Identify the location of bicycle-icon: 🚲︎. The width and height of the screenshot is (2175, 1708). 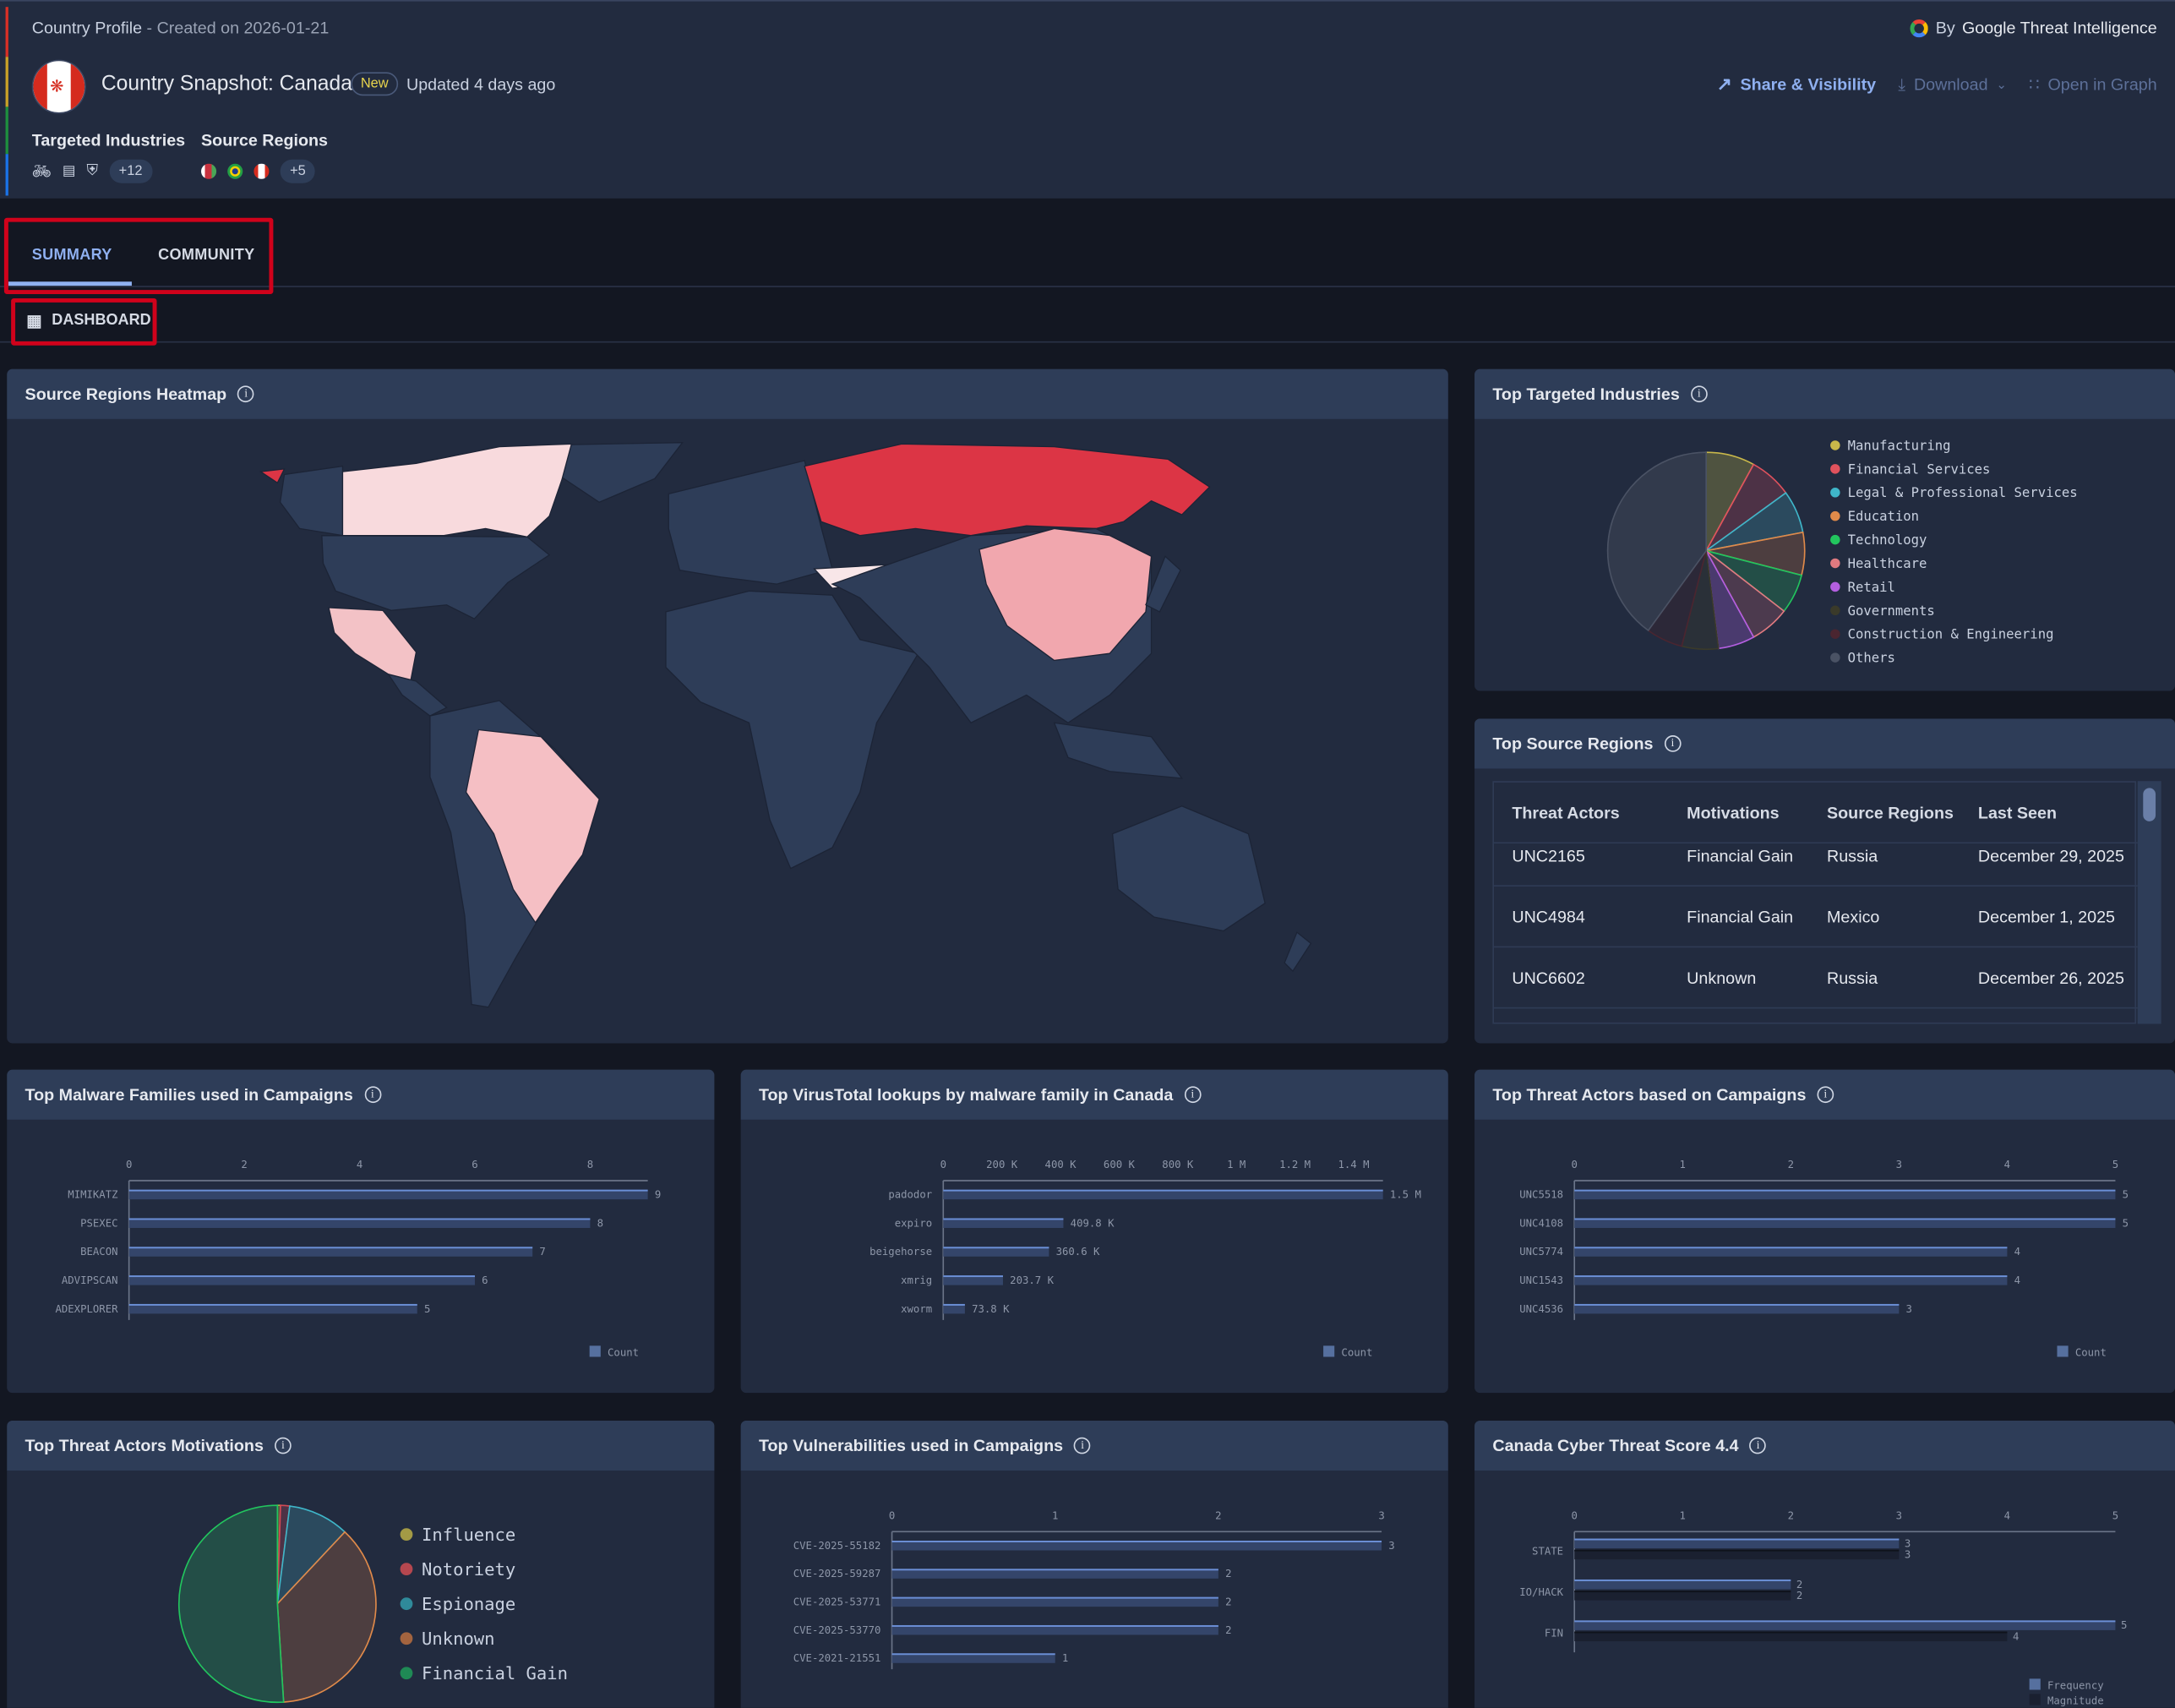
(41, 172).